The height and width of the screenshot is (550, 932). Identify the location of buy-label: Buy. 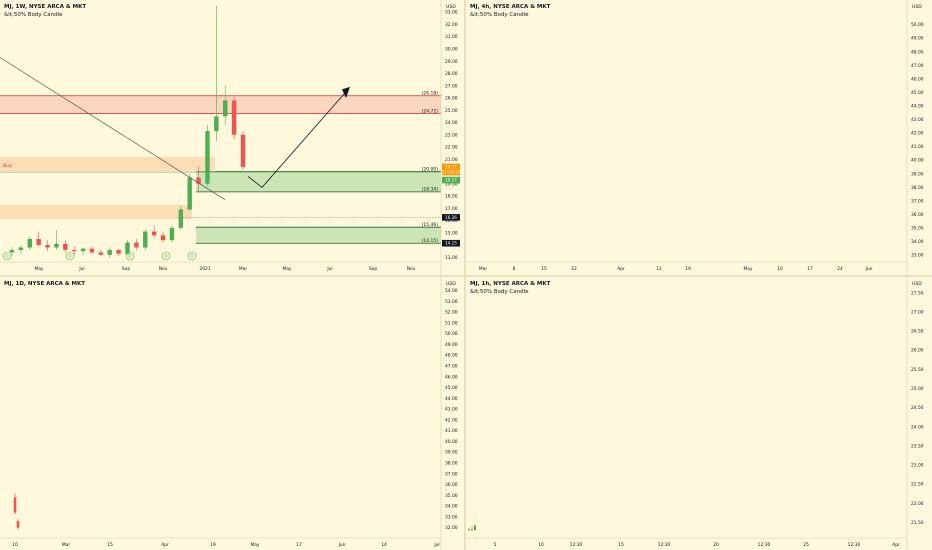
(7, 166).